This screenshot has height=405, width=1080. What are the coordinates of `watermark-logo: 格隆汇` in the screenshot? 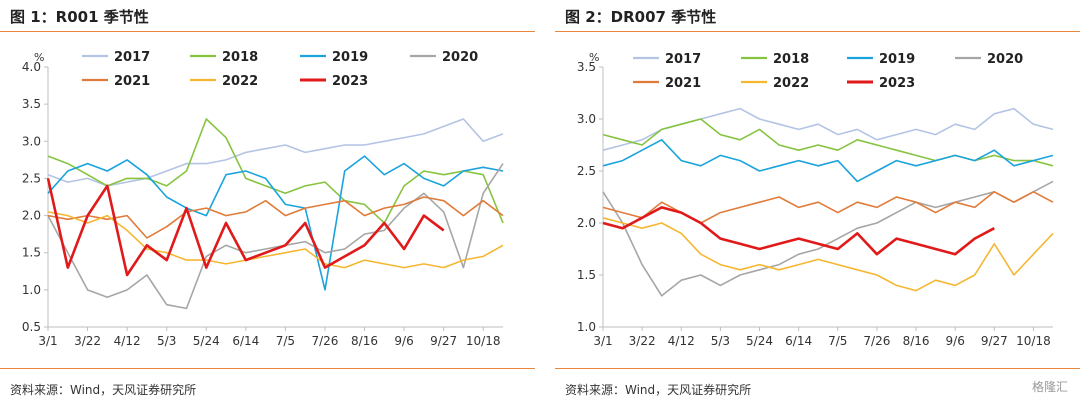 It's located at (1049, 387).